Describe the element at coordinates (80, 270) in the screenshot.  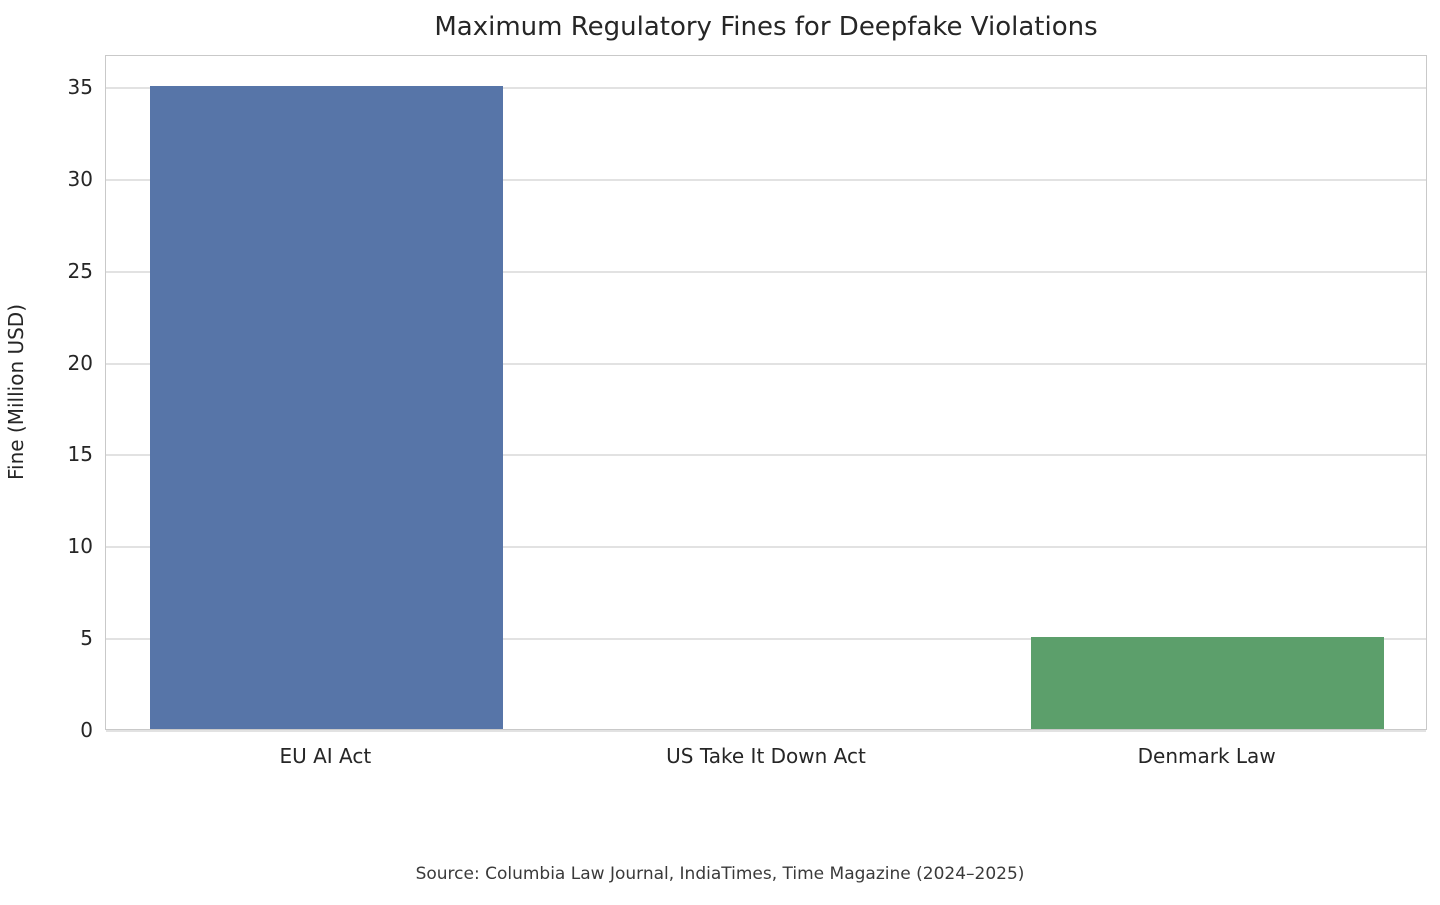
I see `y-tick-label: 25` at that location.